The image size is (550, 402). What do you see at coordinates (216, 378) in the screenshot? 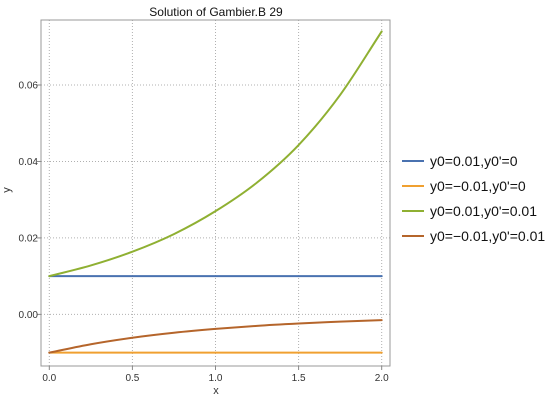
I see `x-tick-label: 1.0` at bounding box center [216, 378].